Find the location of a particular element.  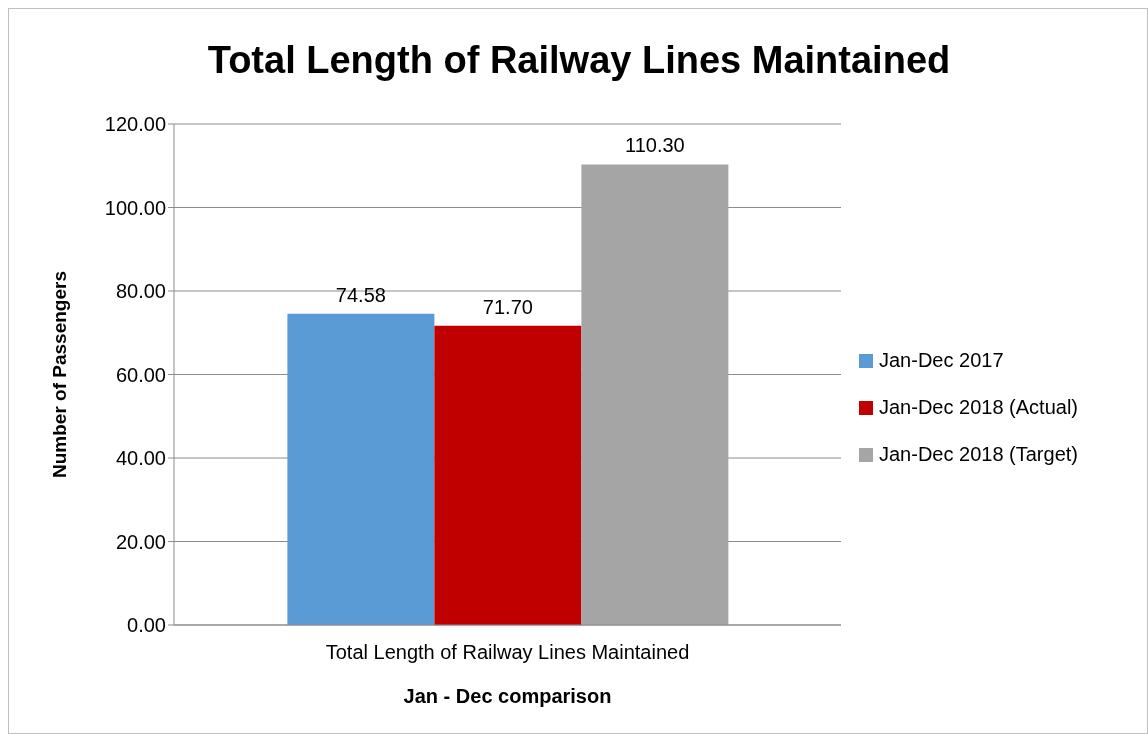

legend-label: Jan-Dec 2018 (Target) is located at coordinates (978, 454).